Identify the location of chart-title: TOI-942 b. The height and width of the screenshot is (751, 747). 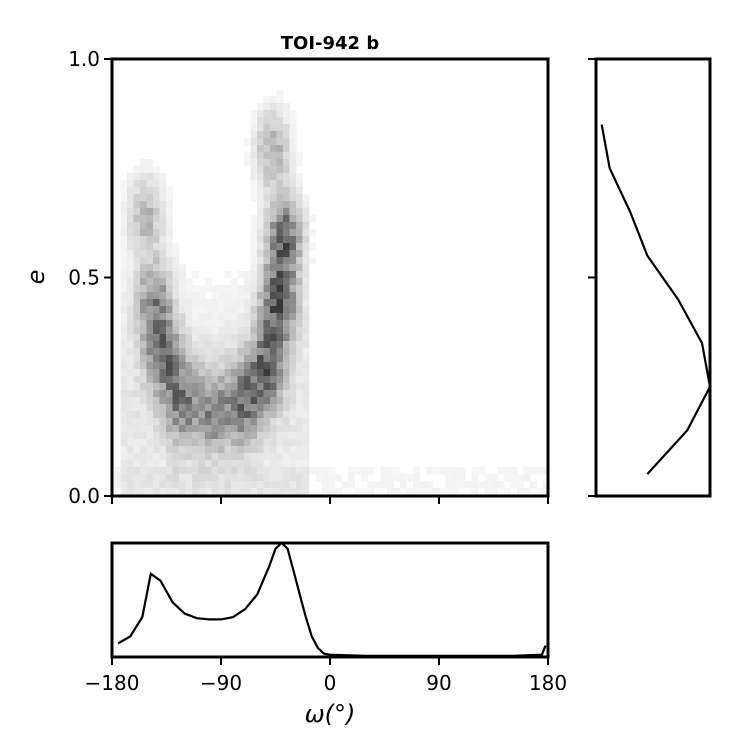
(330, 43).